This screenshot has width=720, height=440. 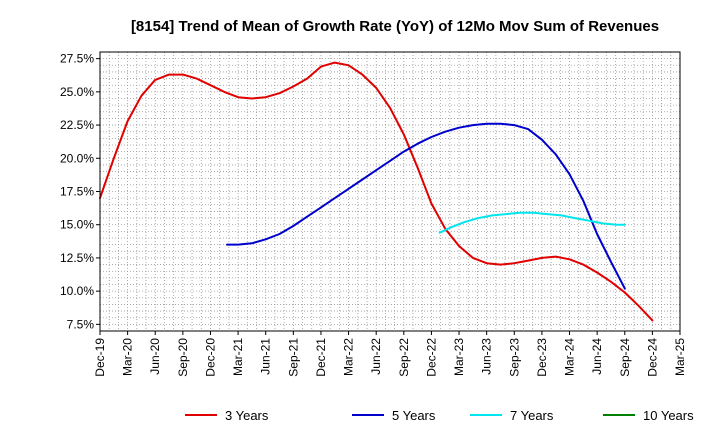 What do you see at coordinates (77, 92) in the screenshot?
I see `y-tick-label: 25.0%` at bounding box center [77, 92].